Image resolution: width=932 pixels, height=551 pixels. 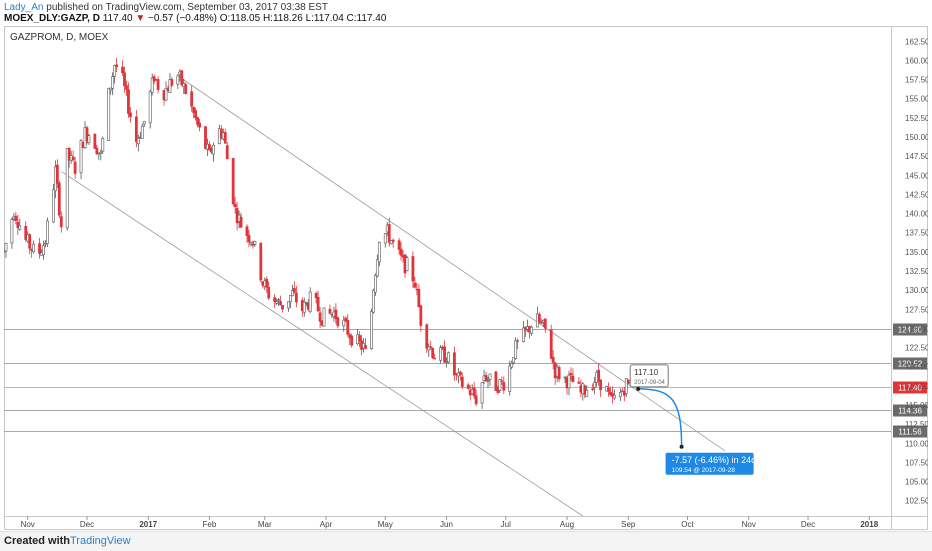 What do you see at coordinates (704, 470) in the screenshot?
I see `projection-target-label: 109.54 @ 2017-09-28` at bounding box center [704, 470].